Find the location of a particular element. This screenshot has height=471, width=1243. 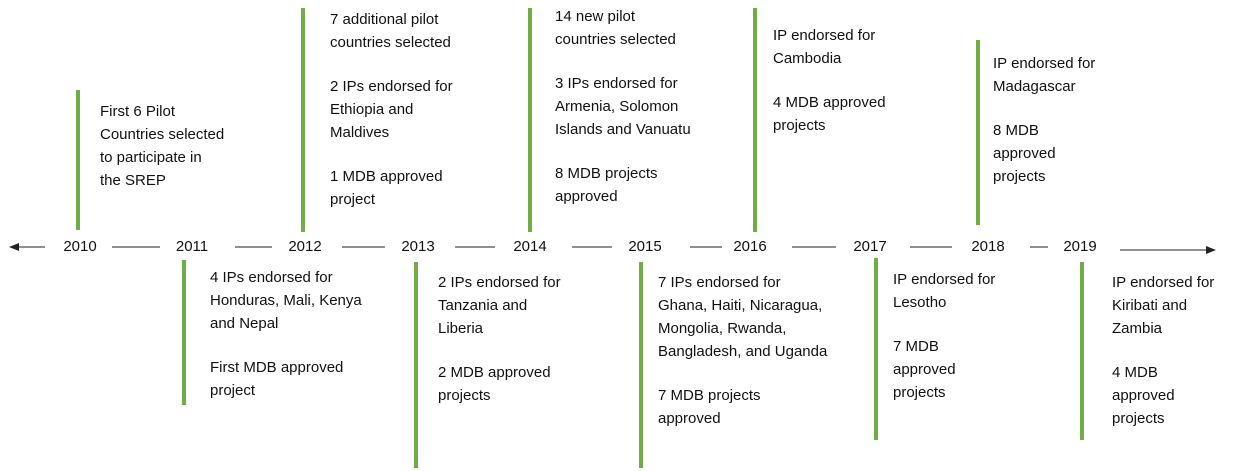

event-text: and Nepal is located at coordinates (244, 323).